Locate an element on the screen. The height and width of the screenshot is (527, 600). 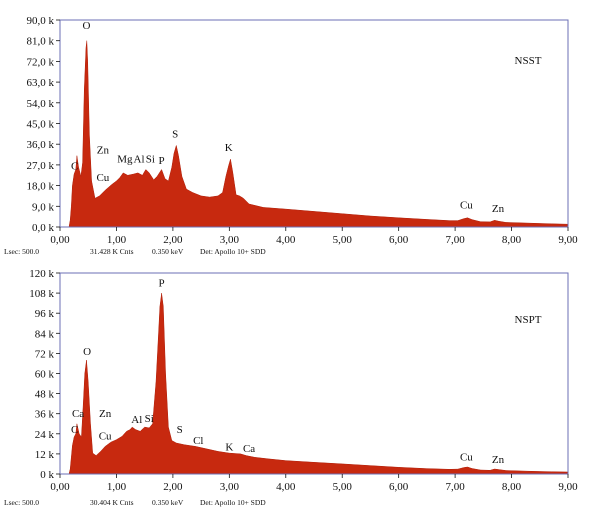
y-tick-label: 24 k is located at coordinates (45, 435).